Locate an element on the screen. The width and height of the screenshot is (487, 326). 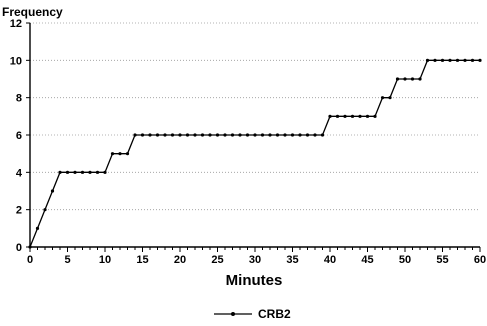
x-tick-label: 55 is located at coordinates (442, 260).